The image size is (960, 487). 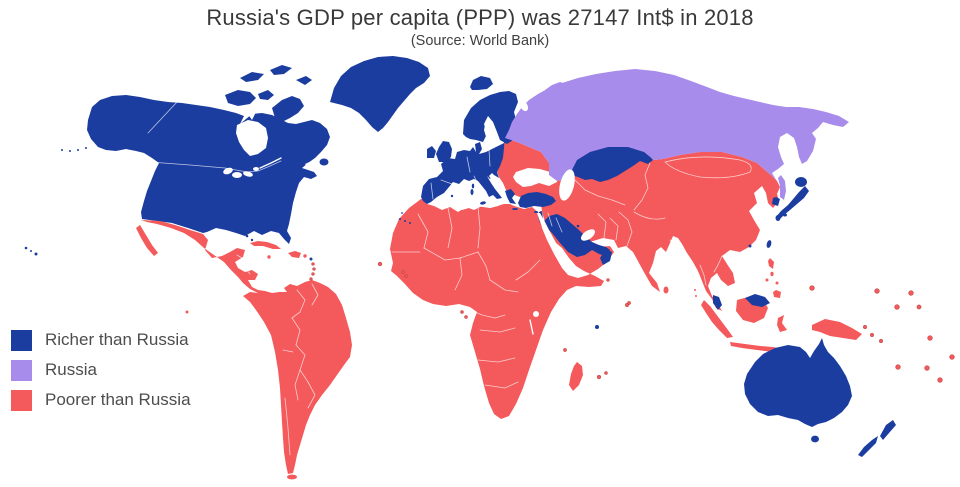 I want to click on region-japan, so click(x=792, y=199).